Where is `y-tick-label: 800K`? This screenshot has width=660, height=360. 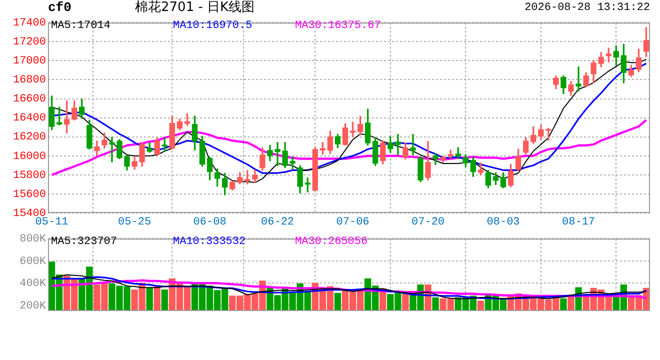
y-tick-label: 800K is located at coordinates (33, 240).